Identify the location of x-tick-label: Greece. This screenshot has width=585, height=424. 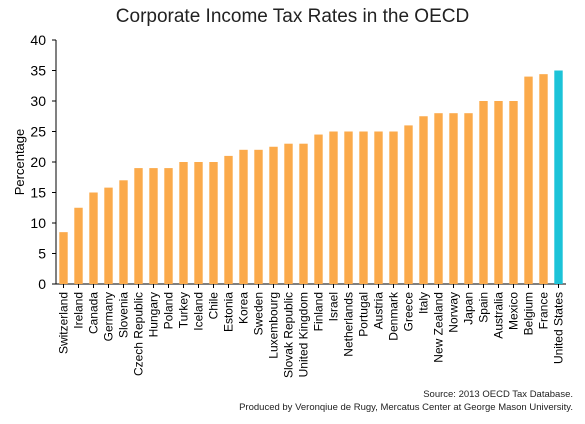
(409, 312).